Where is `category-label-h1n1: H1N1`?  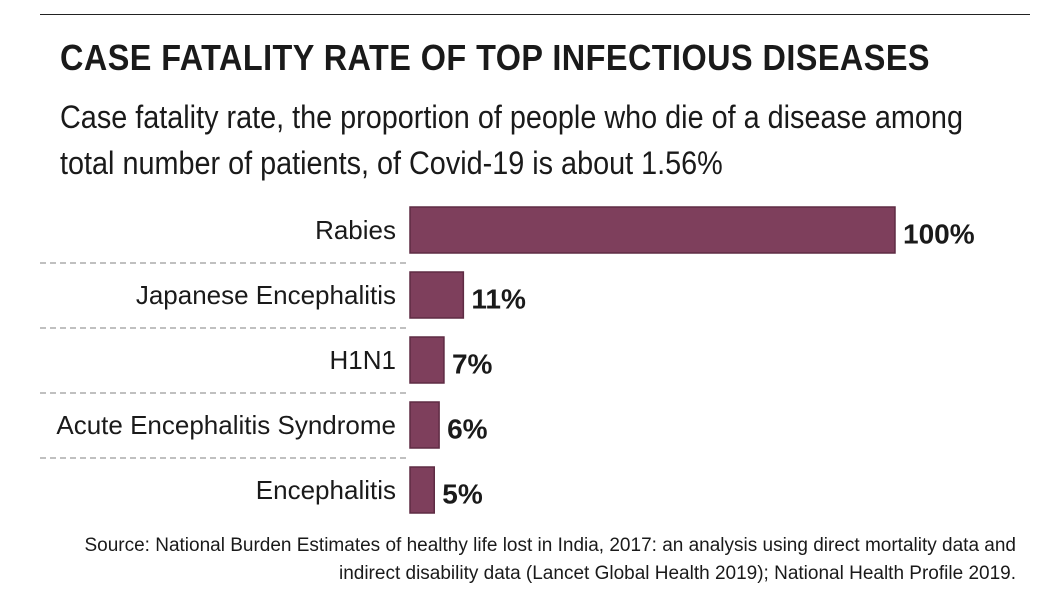 category-label-h1n1: H1N1 is located at coordinates (363, 360).